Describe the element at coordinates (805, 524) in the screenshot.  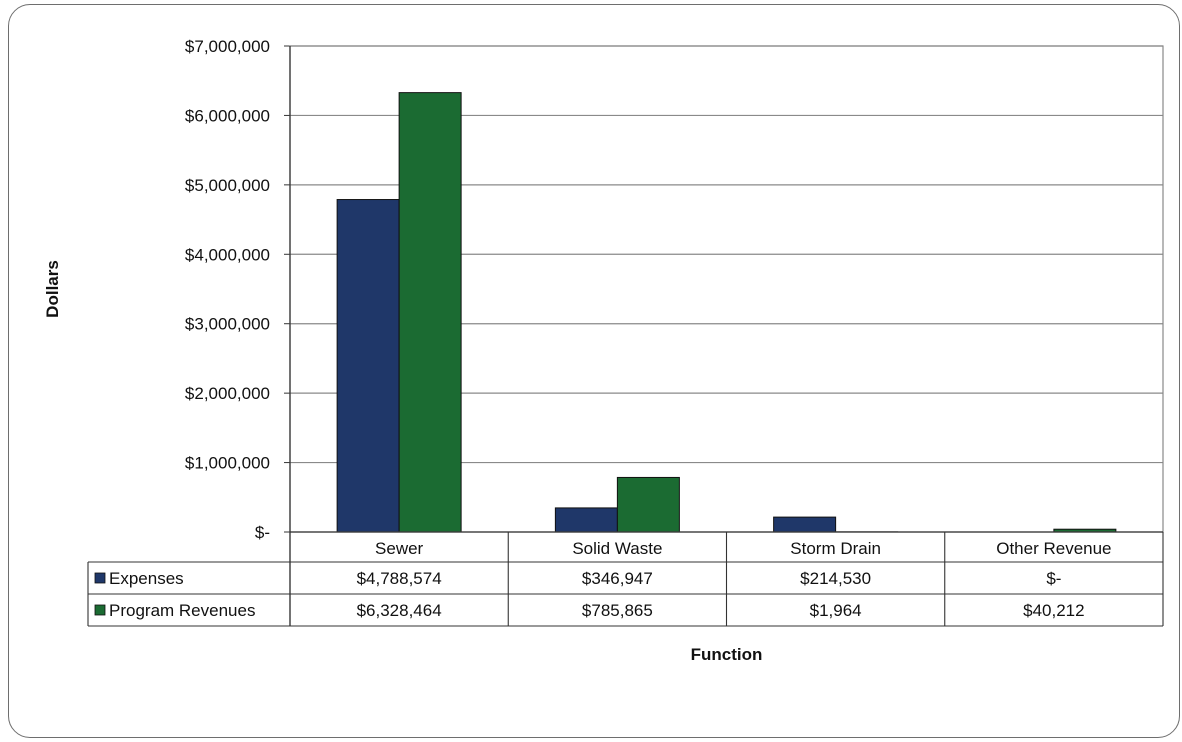
I see `bar-expenses-storm-drain` at that location.